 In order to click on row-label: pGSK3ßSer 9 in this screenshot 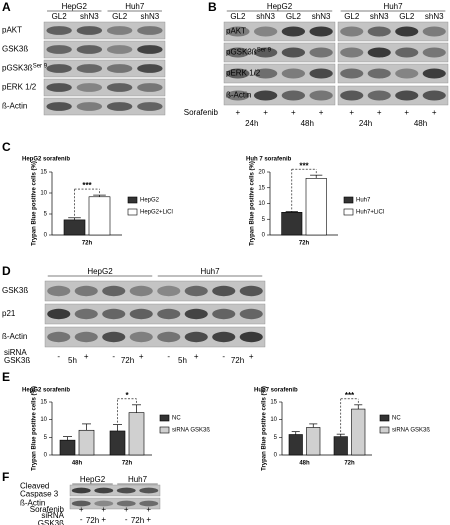, I will do `click(249, 52)`.